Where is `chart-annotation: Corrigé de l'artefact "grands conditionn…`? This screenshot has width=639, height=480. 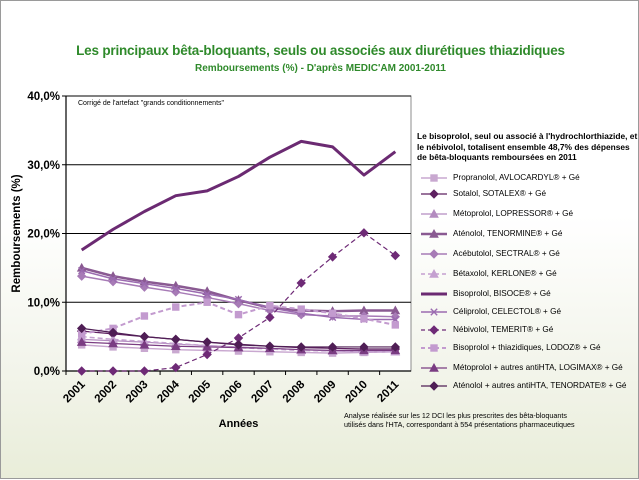
chart-annotation: Corrigé de l'artefact "grands conditionn… is located at coordinates (151, 103).